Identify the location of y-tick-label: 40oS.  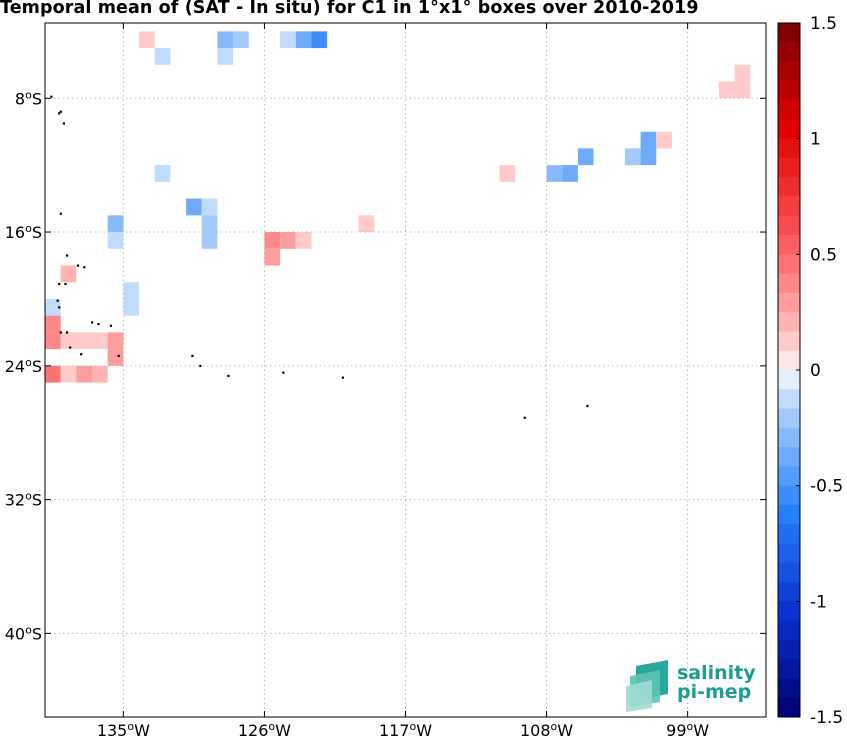
(23, 633).